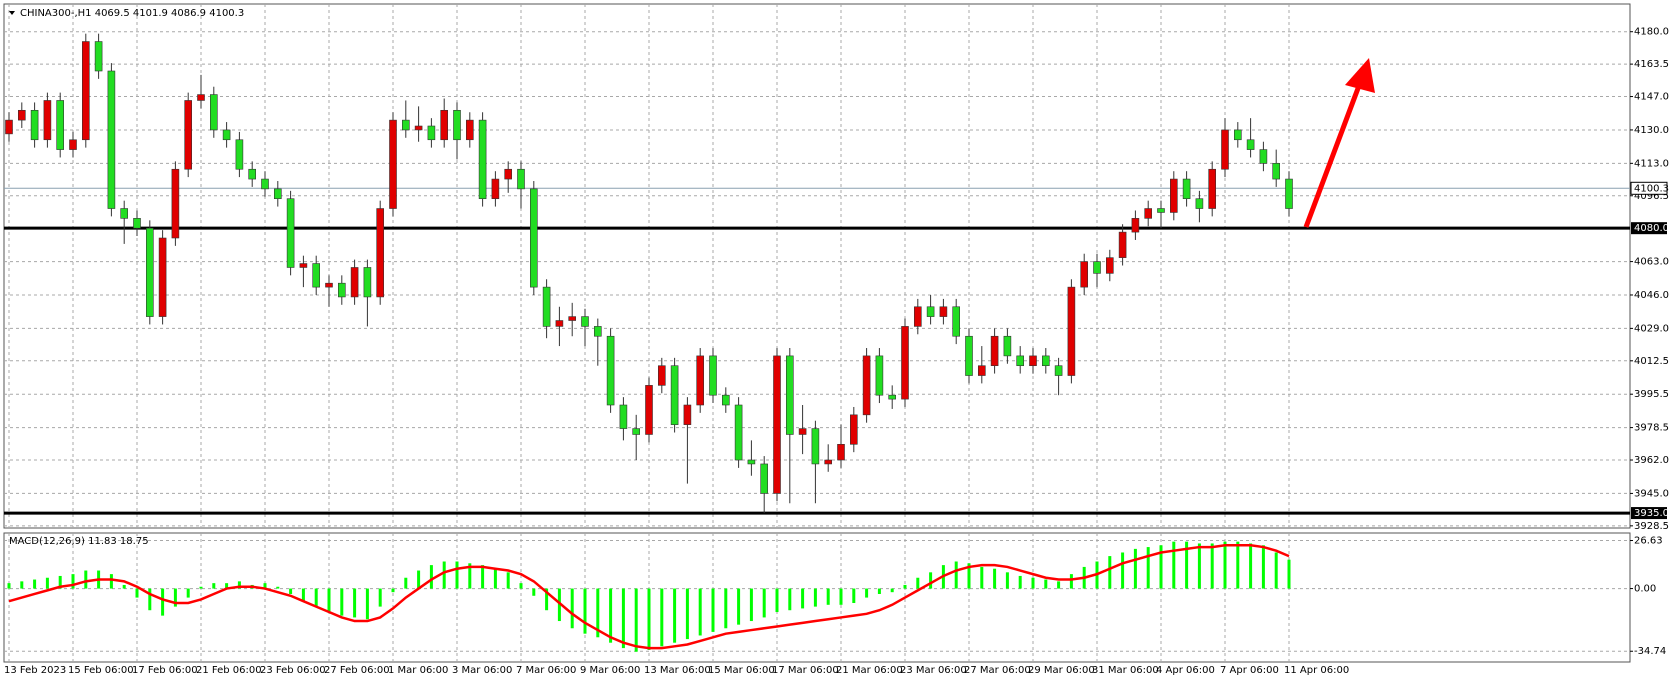  What do you see at coordinates (546, 670) in the screenshot?
I see `x-tick-label: 7 Mar 06:00` at bounding box center [546, 670].